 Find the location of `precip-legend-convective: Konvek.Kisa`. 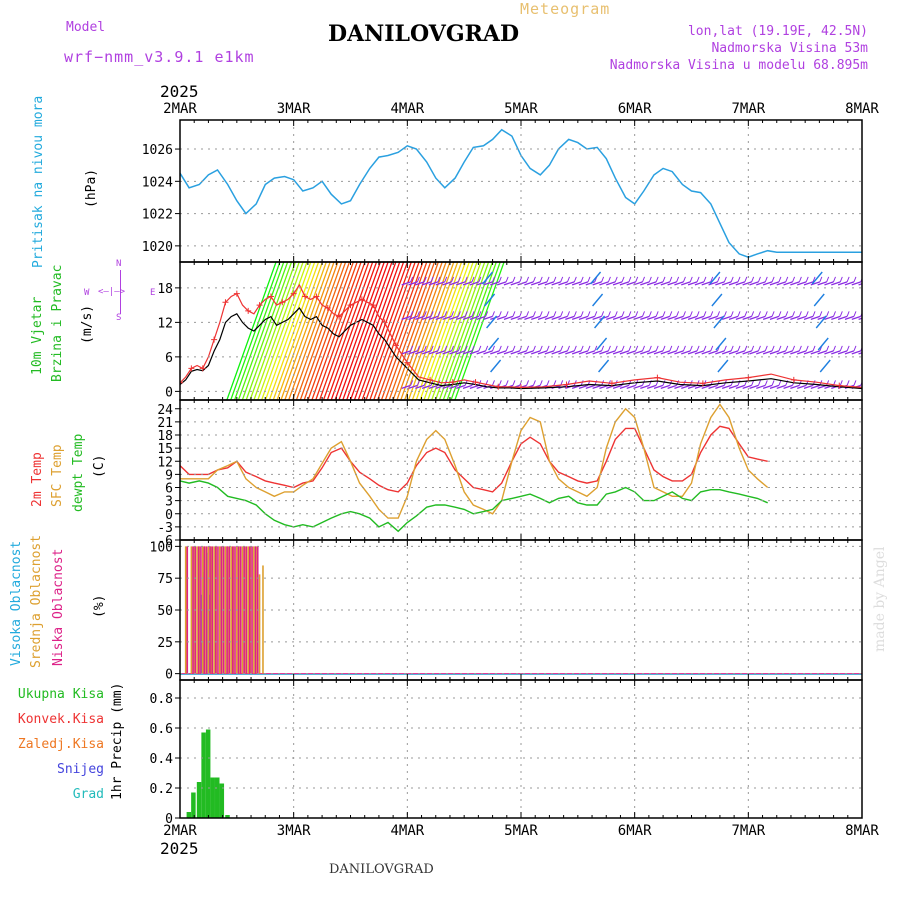

precip-legend-convective: Konvek.Kisa is located at coordinates (60, 719).